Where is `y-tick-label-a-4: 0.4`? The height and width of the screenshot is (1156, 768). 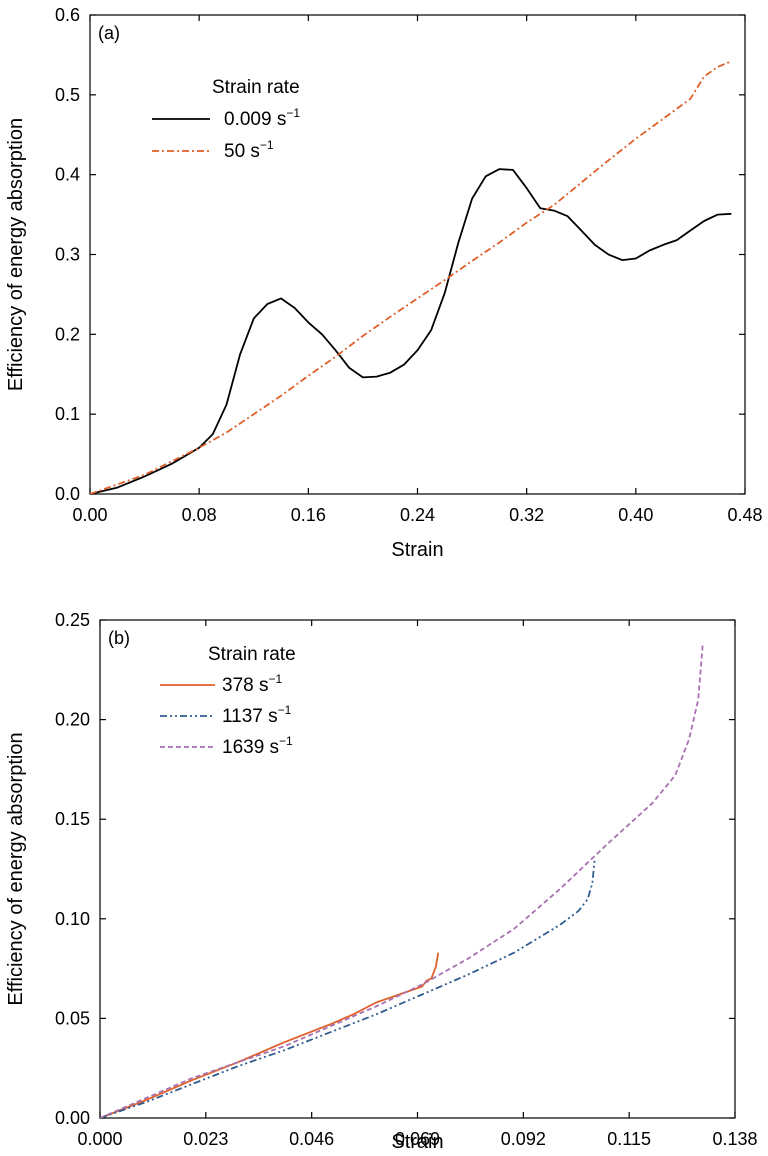
y-tick-label-a-4: 0.4 is located at coordinates (67, 175).